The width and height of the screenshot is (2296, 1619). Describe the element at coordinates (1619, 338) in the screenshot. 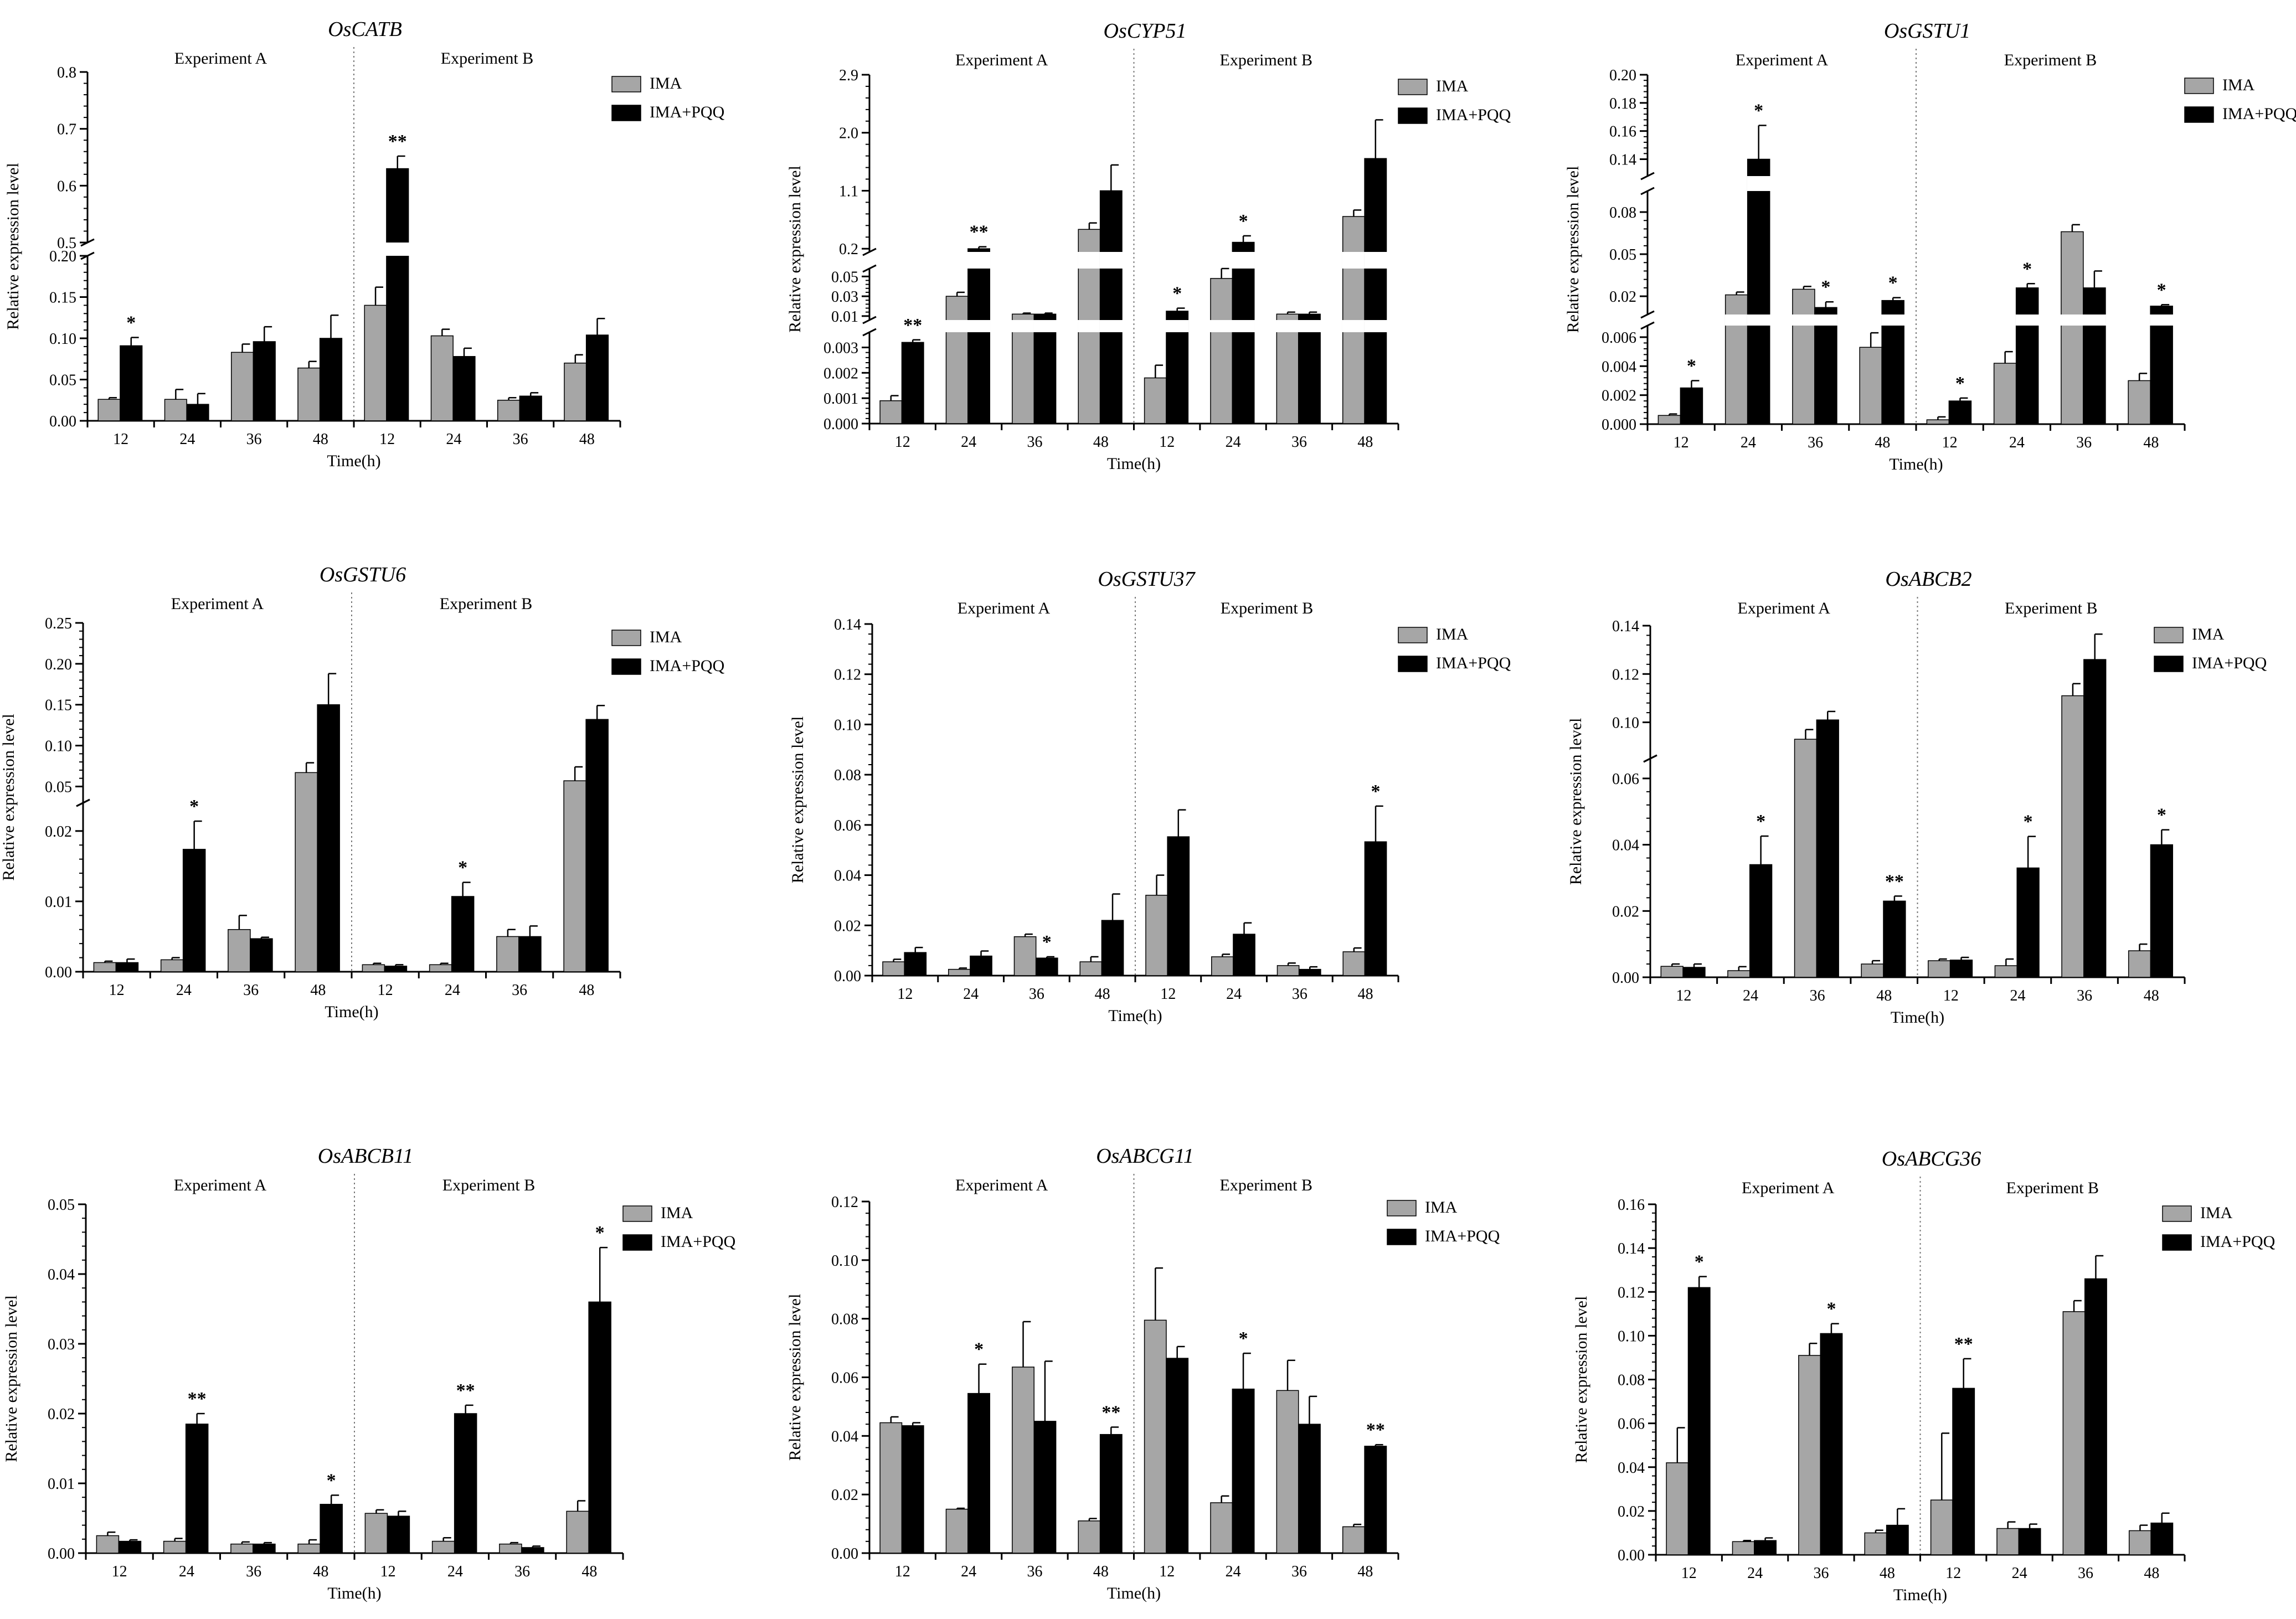

I see `y-tick-label: 0.006` at that location.